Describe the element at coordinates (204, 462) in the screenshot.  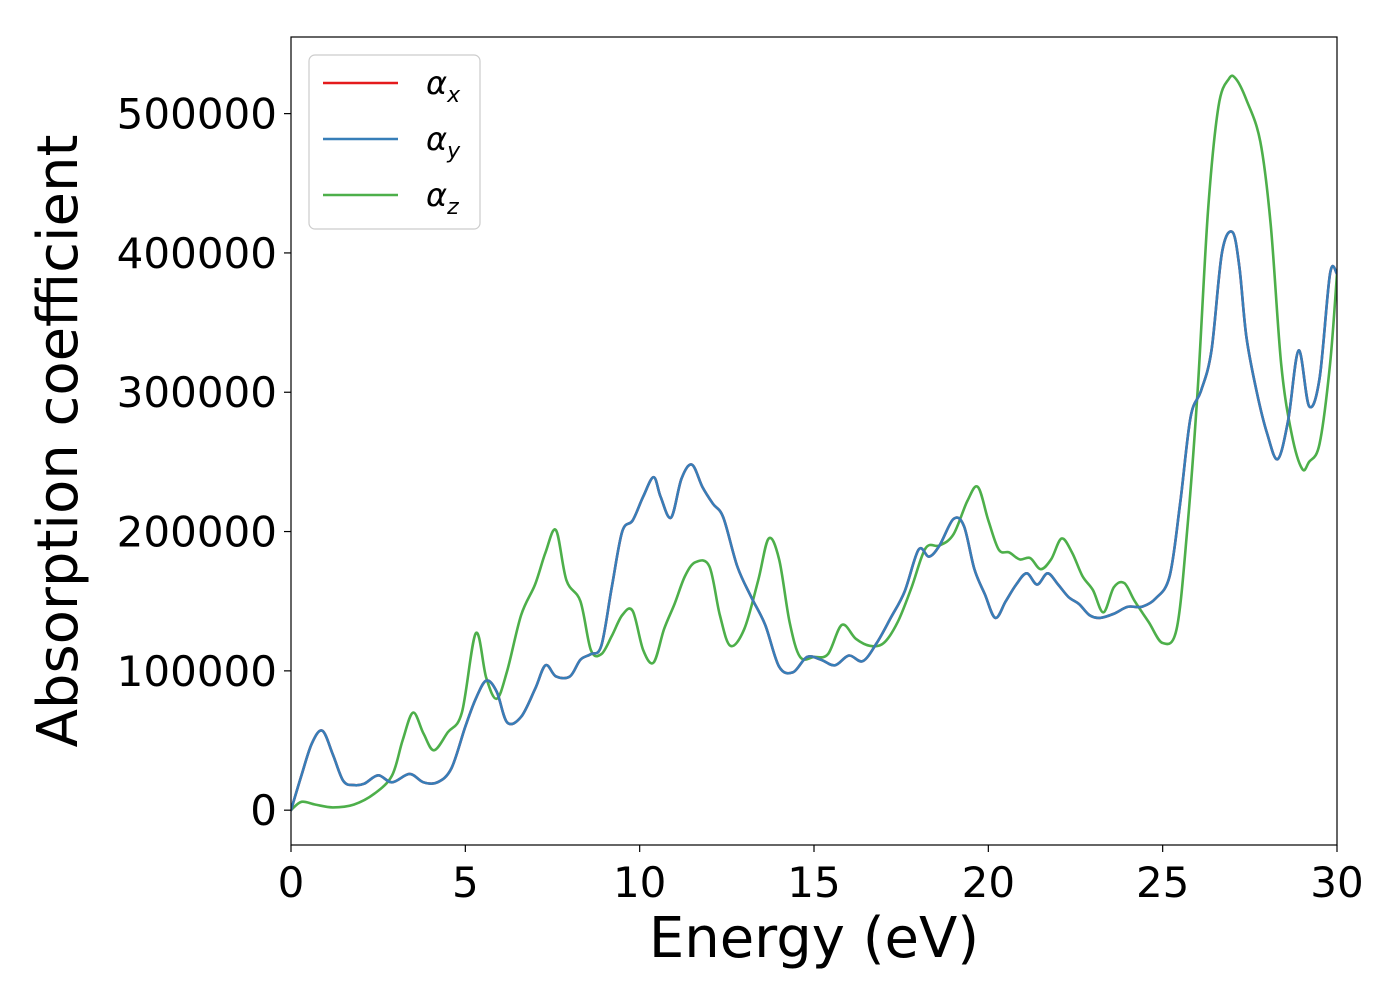
I see `y-axis: 0 100000 200000 300000 400000 500000` at that location.